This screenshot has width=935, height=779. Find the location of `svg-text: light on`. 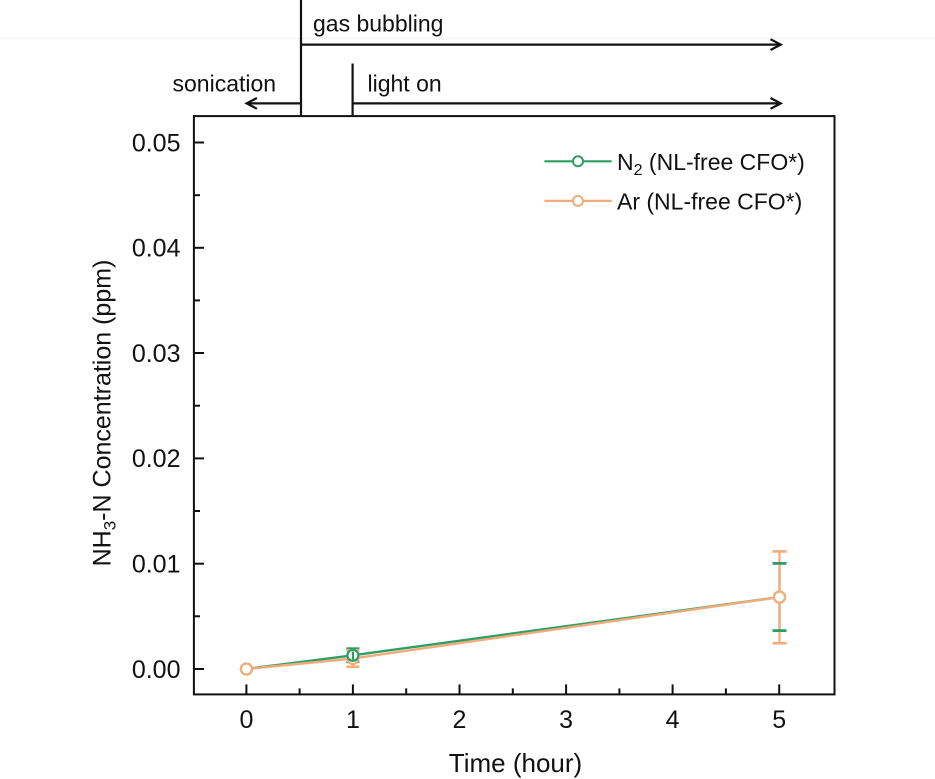

svg-text: light on is located at coordinates (405, 84).